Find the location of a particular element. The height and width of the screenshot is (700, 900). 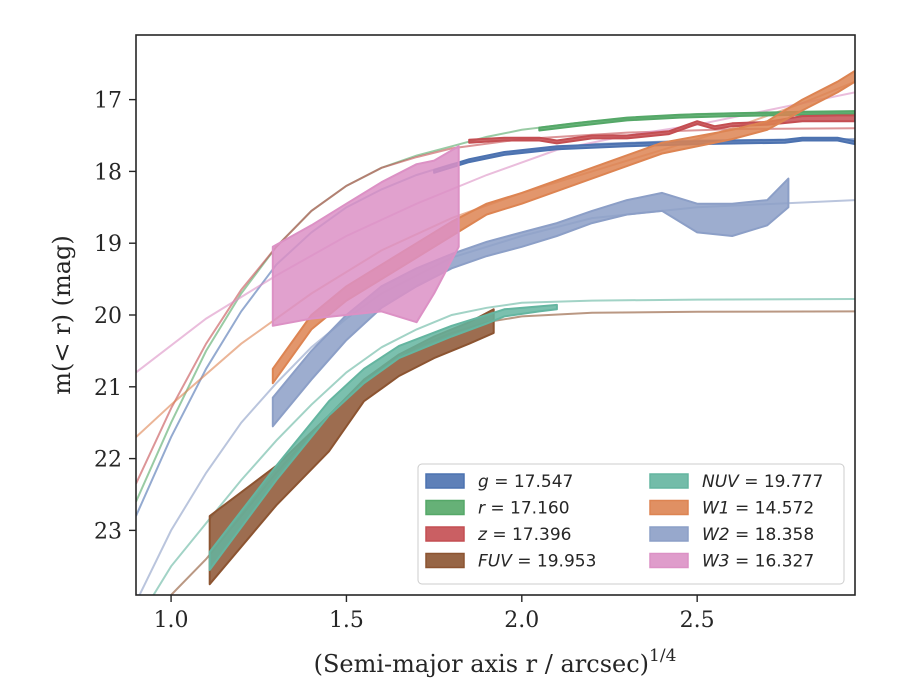

legend-entry-w2: W2 = 18.358 is located at coordinates (758, 535).